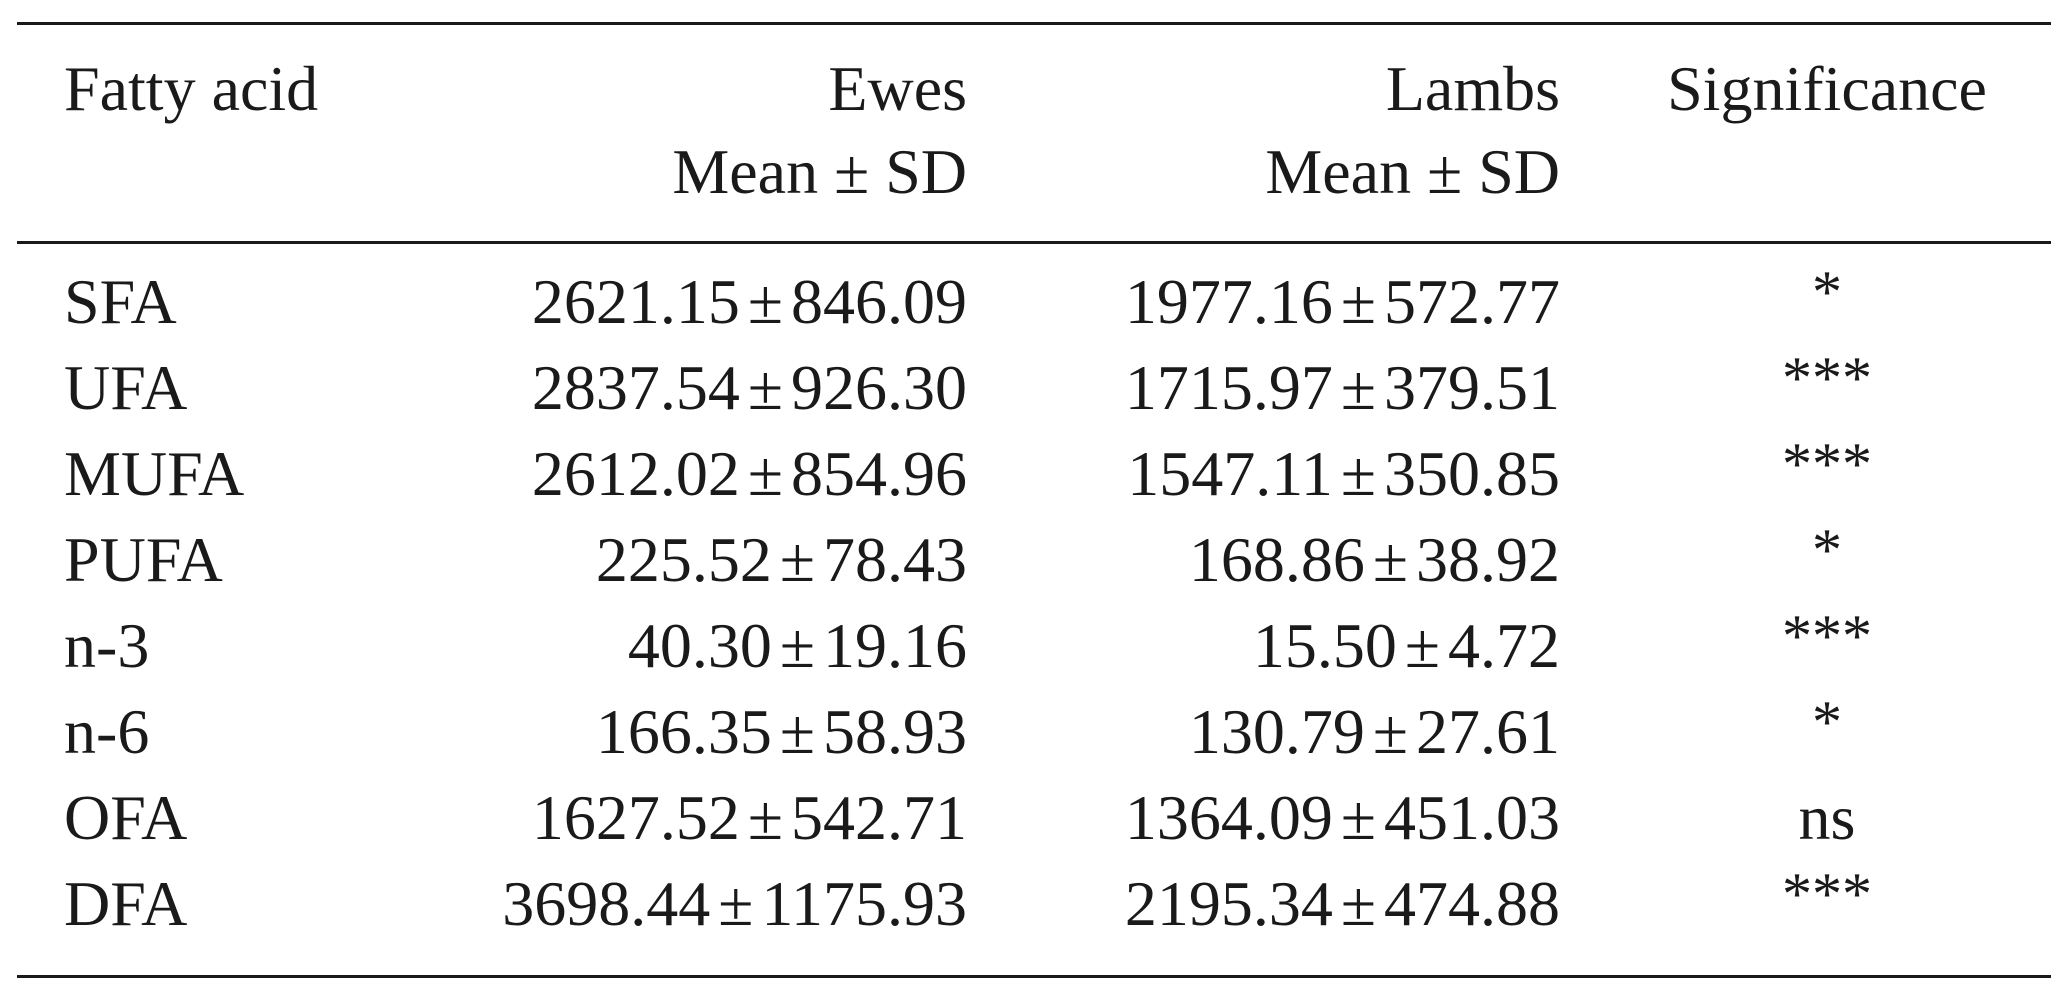 The image size is (2067, 1003). Describe the element at coordinates (1827, 88) in the screenshot. I see `header-significance: Significance` at that location.